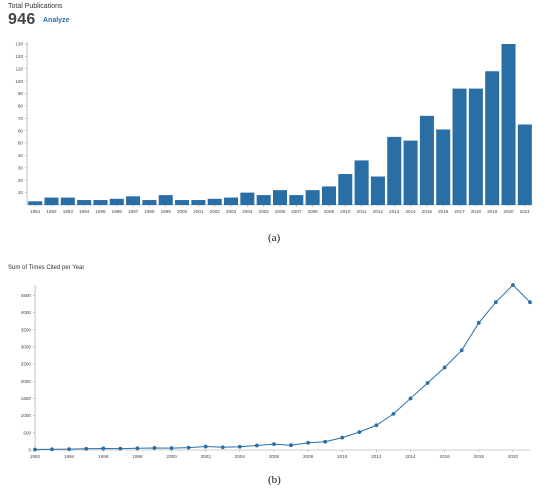  What do you see at coordinates (22, 19) in the screenshot?
I see `publication-count: 946` at bounding box center [22, 19].